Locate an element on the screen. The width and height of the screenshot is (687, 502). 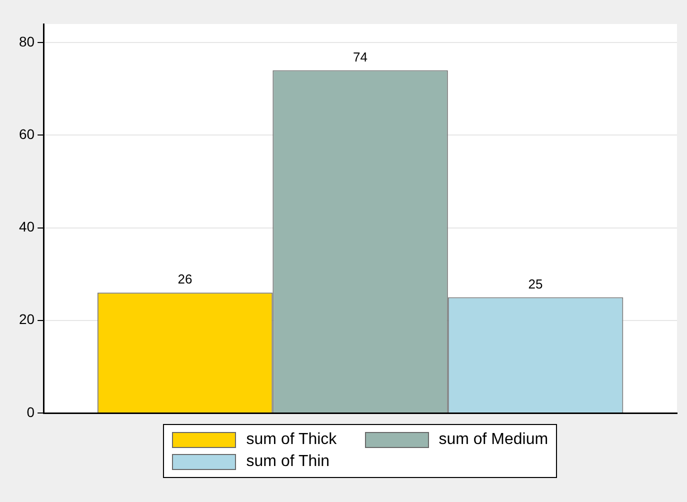
data-label: 25 is located at coordinates (535, 284).